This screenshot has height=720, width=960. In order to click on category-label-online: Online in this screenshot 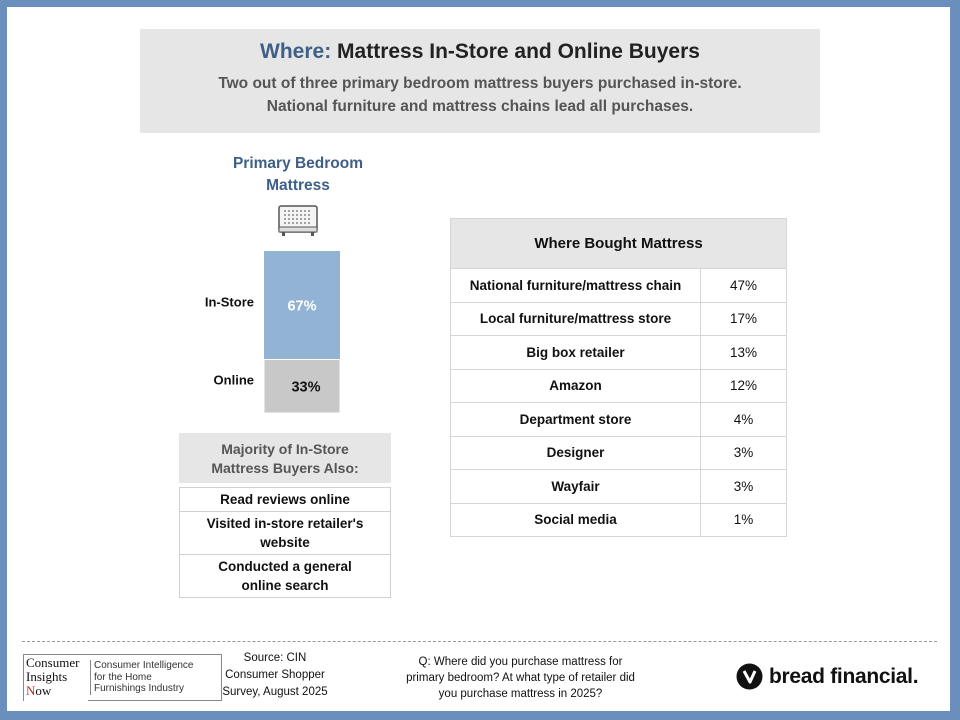, I will do `click(234, 379)`.